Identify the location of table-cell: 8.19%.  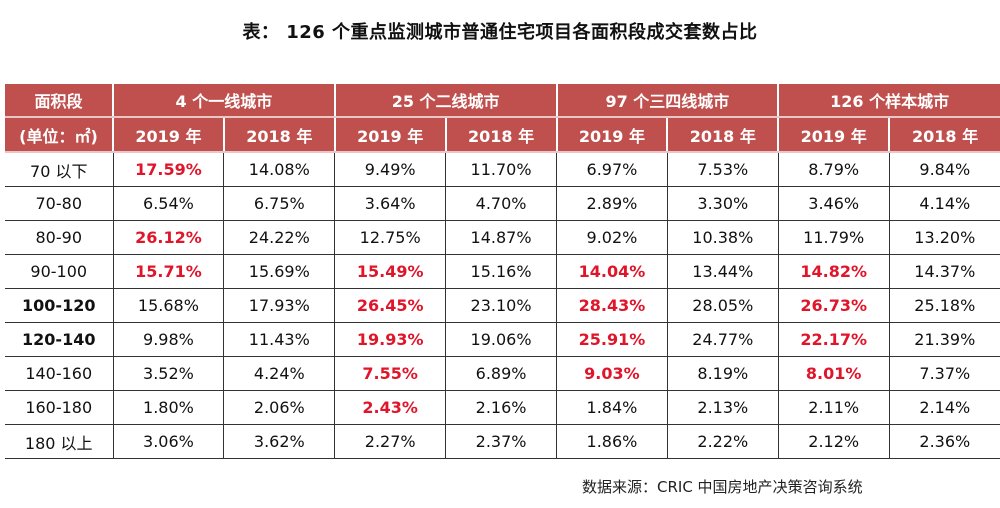
(722, 373).